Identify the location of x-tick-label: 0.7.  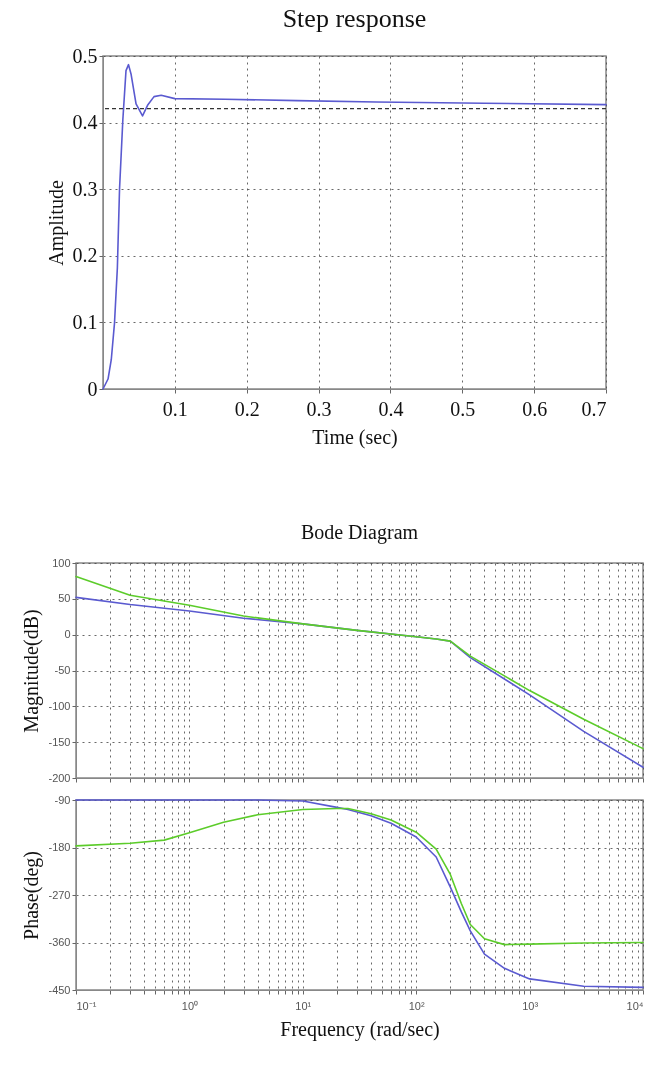
(594, 408).